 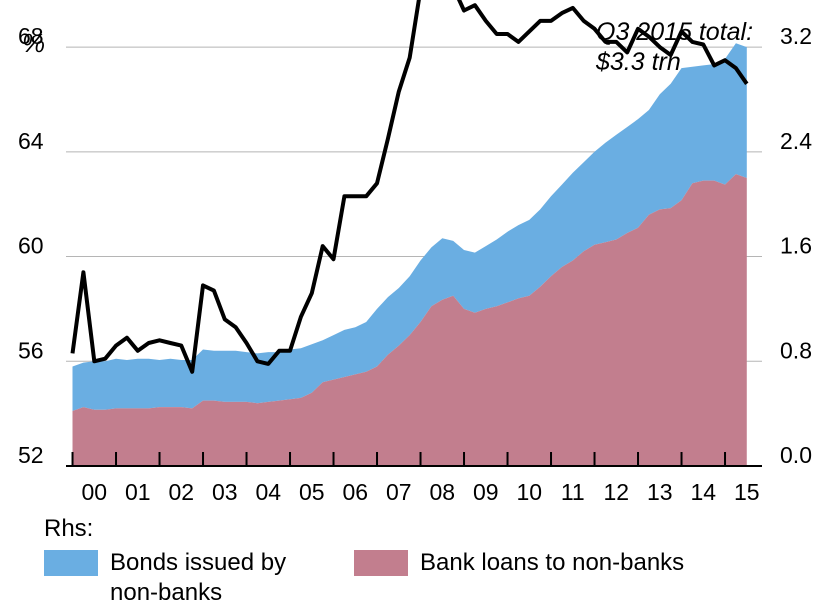 What do you see at coordinates (268, 492) in the screenshot?
I see `x-tick-label: 04` at bounding box center [268, 492].